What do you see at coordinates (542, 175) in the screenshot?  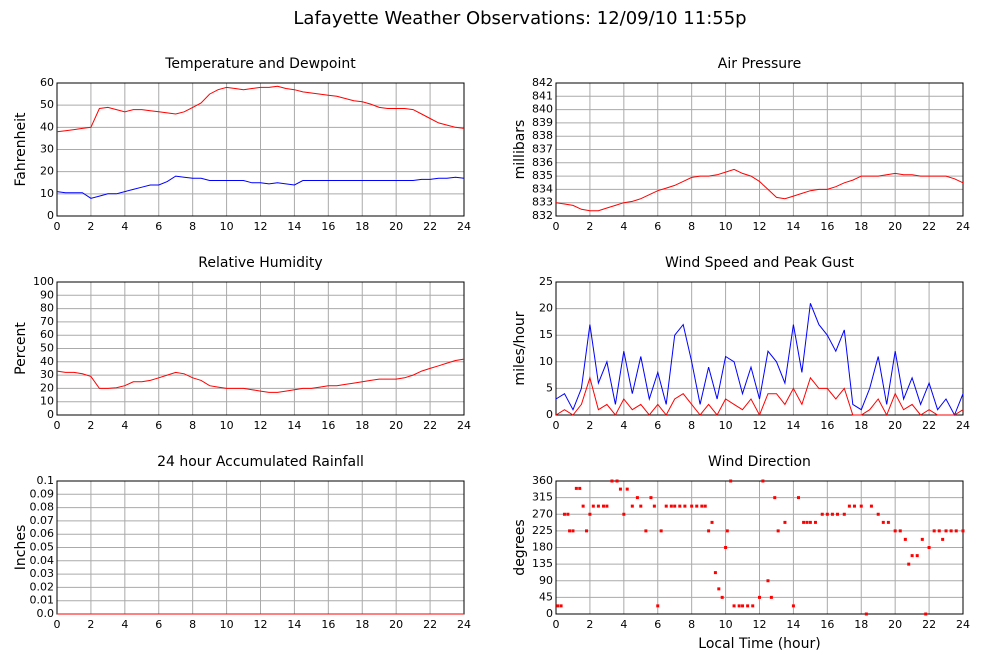 I see `y-tick-label: 835` at bounding box center [542, 175].